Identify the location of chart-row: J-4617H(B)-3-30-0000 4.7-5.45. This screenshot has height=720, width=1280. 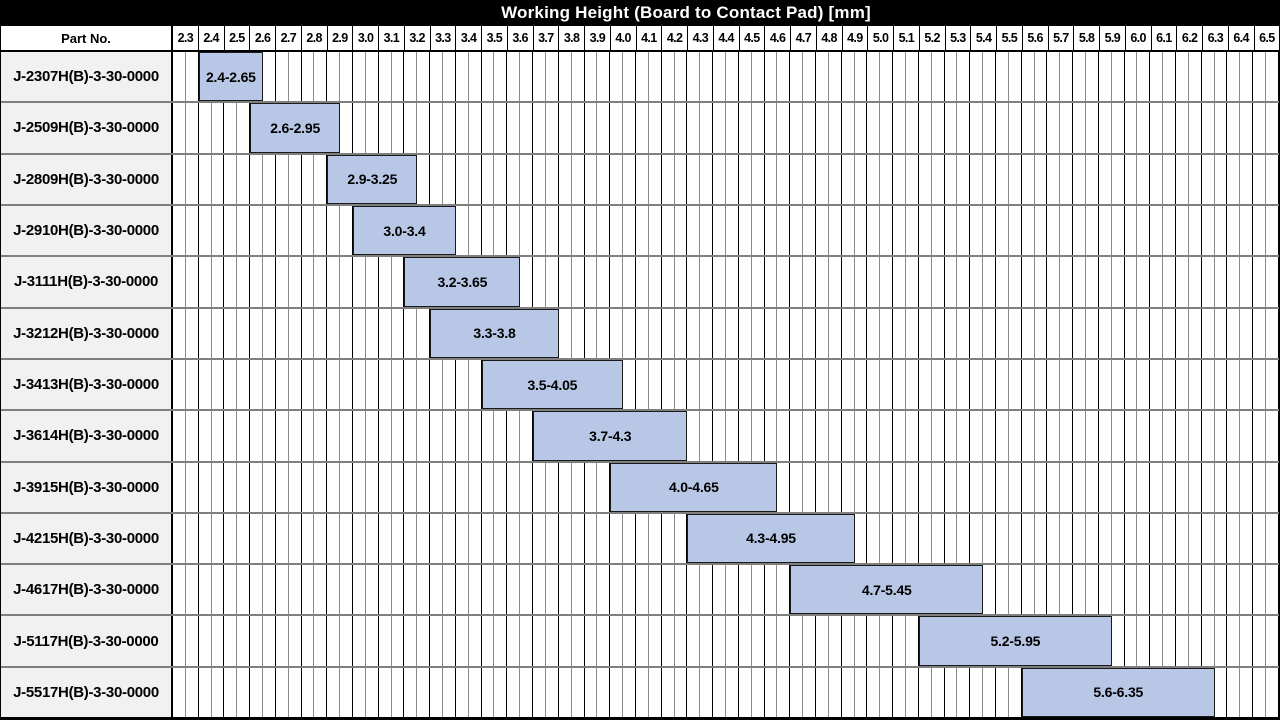
(640, 591).